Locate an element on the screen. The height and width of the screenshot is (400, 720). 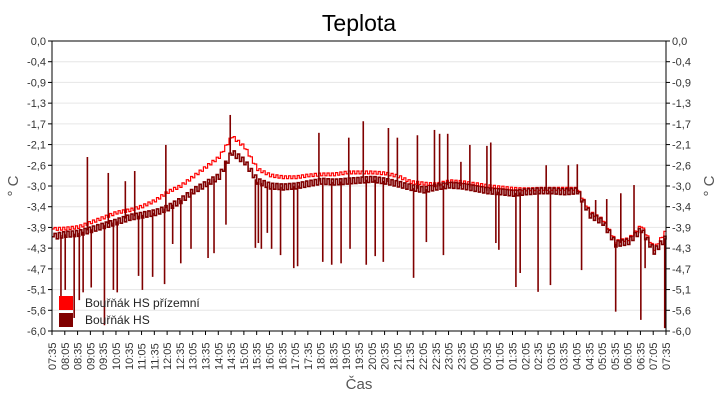
x-tick-label: 14:35 is located at coordinates (232, 356).